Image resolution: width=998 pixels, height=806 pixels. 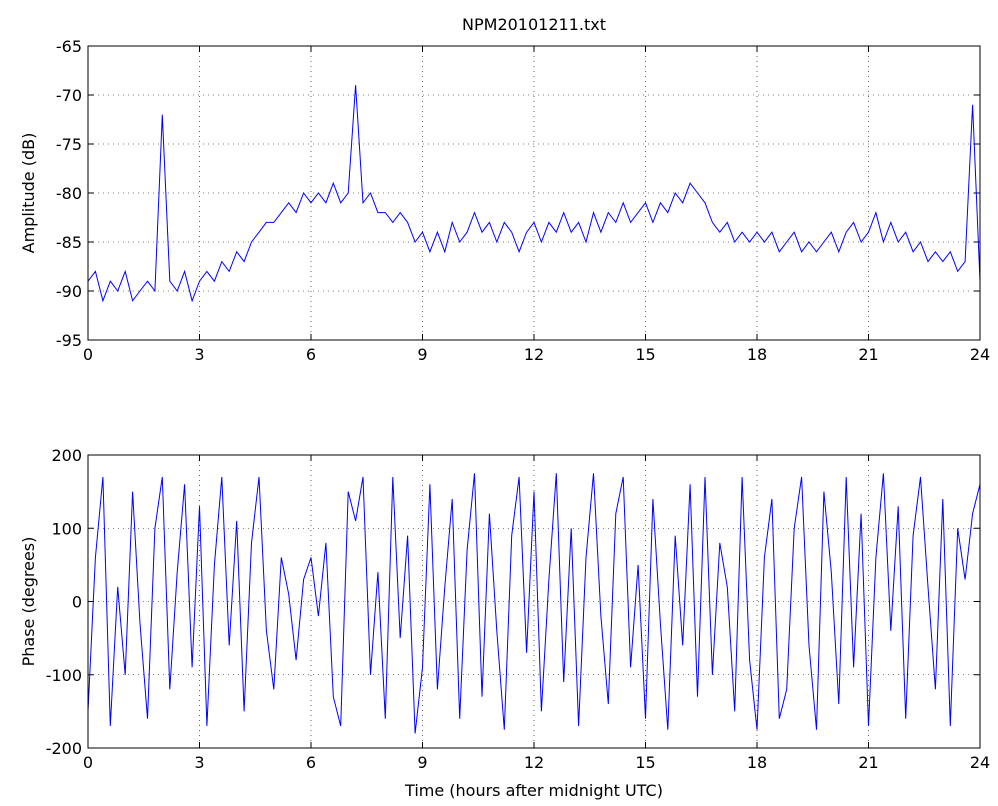 What do you see at coordinates (69, 144) in the screenshot?
I see `y-tick-label: -75` at bounding box center [69, 144].